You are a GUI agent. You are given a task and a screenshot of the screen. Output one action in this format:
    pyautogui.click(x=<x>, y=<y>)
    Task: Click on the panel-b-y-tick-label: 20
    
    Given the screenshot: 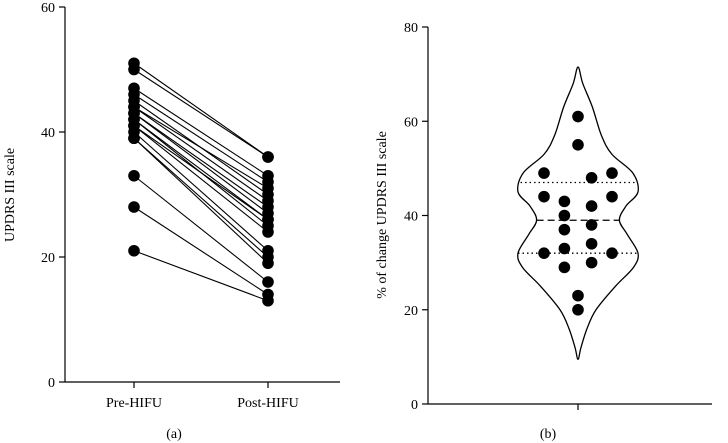 What is the action you would take?
    pyautogui.click(x=411, y=311)
    